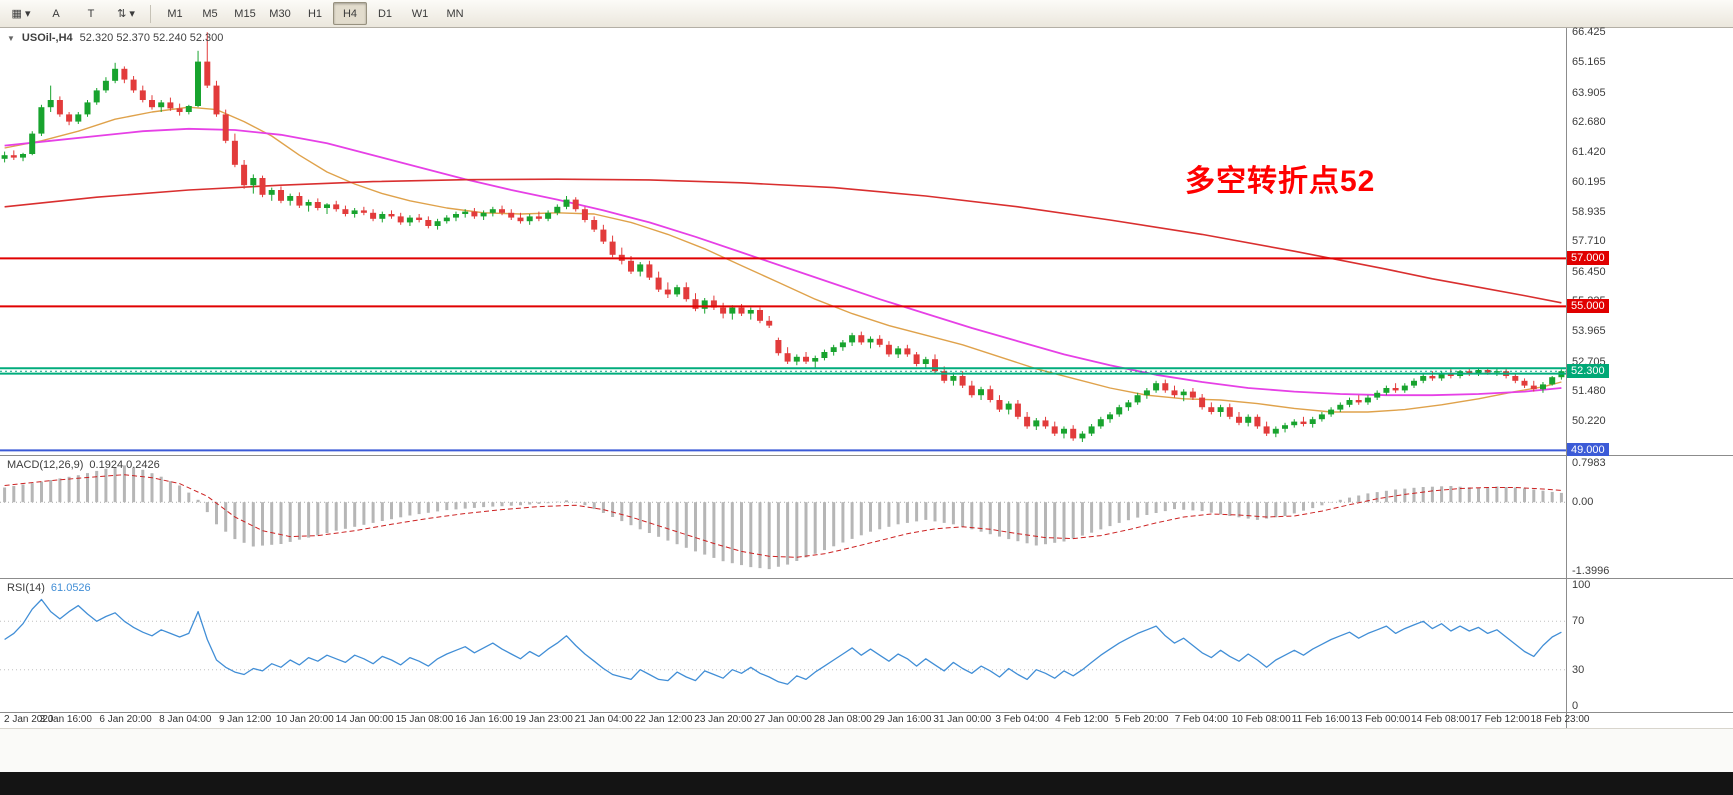 The image size is (1733, 795). What do you see at coordinates (1500, 719) in the screenshot?
I see `time-label: 17 Feb 12:00` at bounding box center [1500, 719].